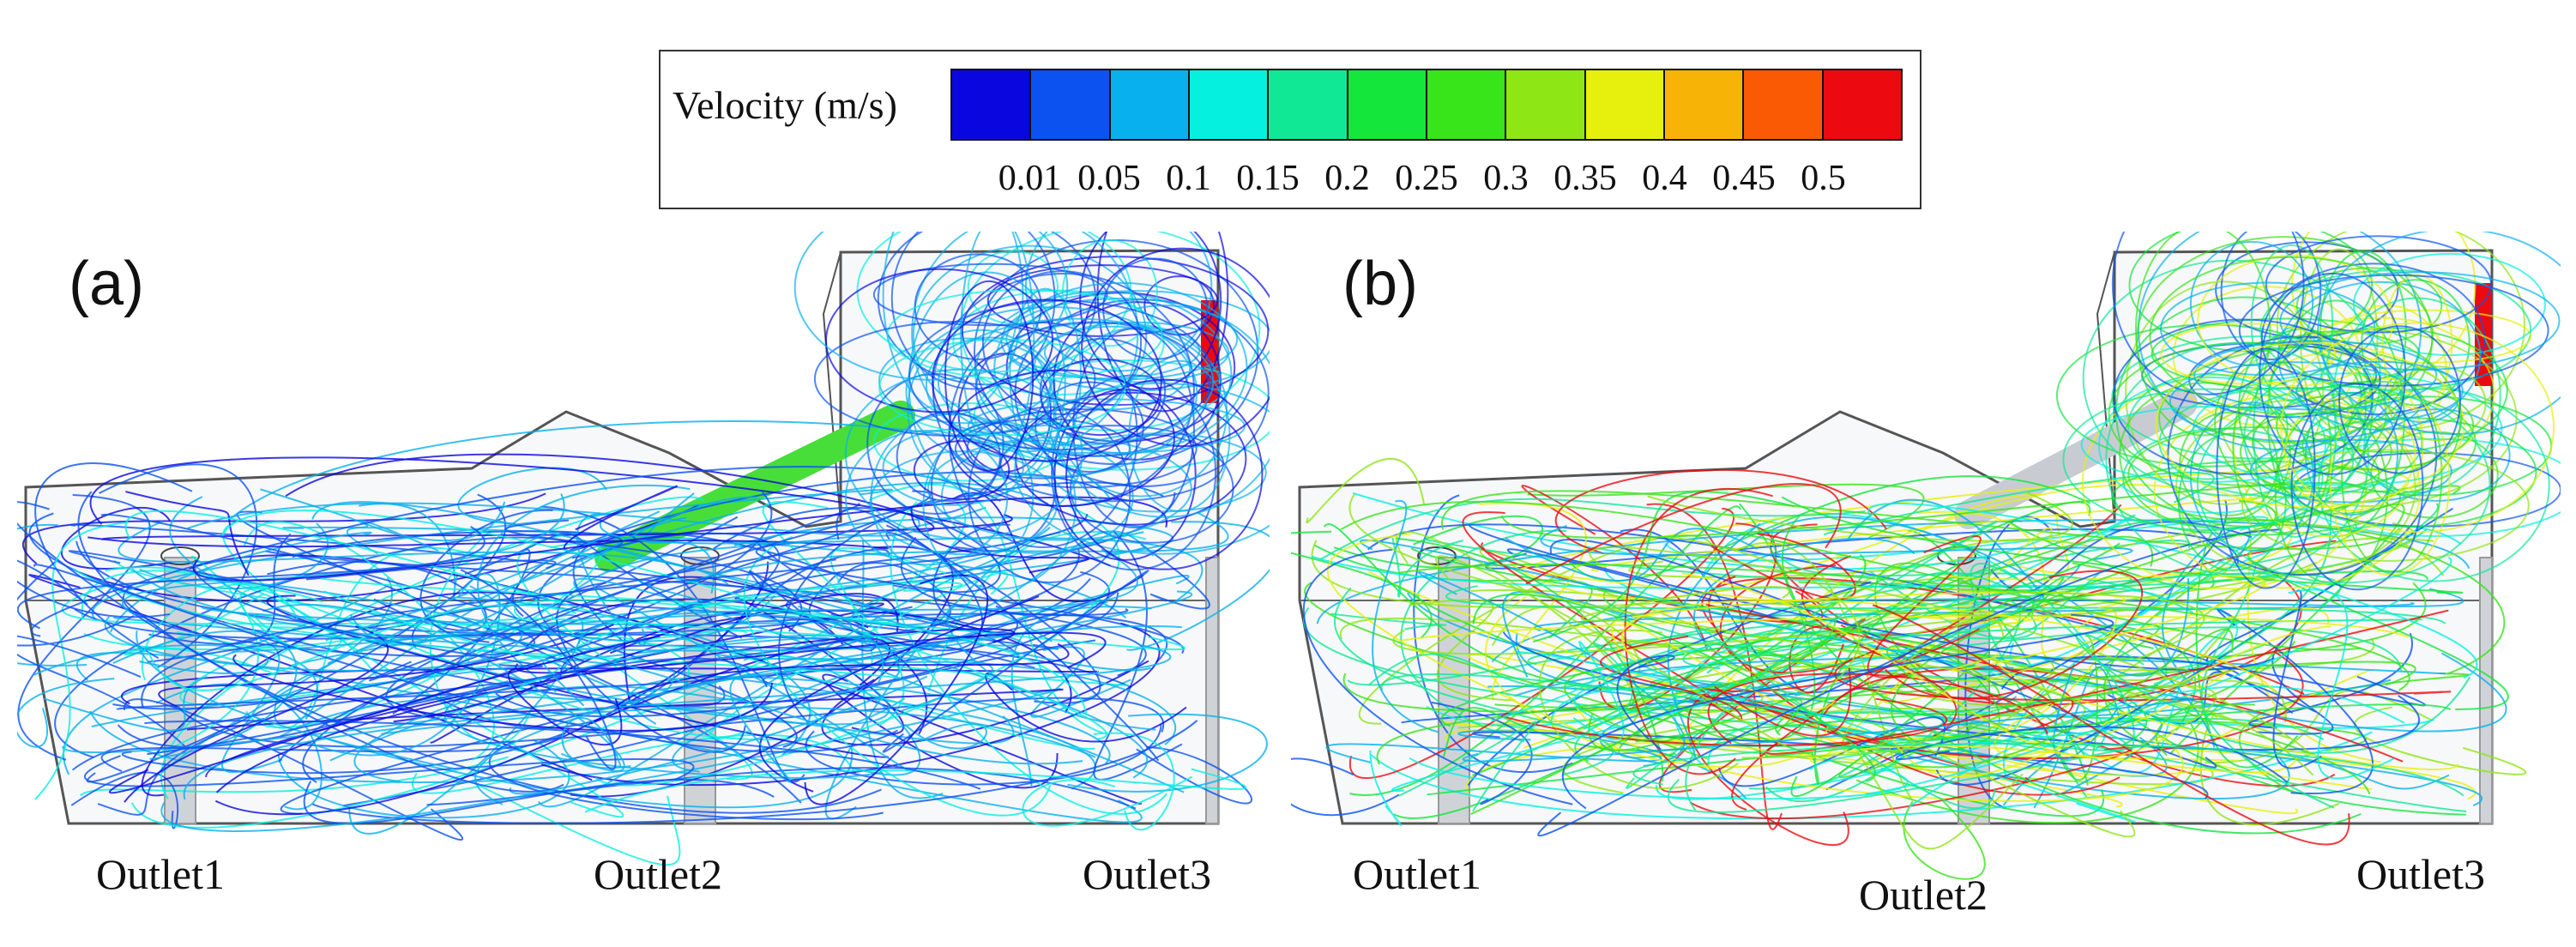 This screenshot has height=947, width=2576. What do you see at coordinates (1923, 895) in the screenshot?
I see `outlet-label-2: Outlet2` at bounding box center [1923, 895].